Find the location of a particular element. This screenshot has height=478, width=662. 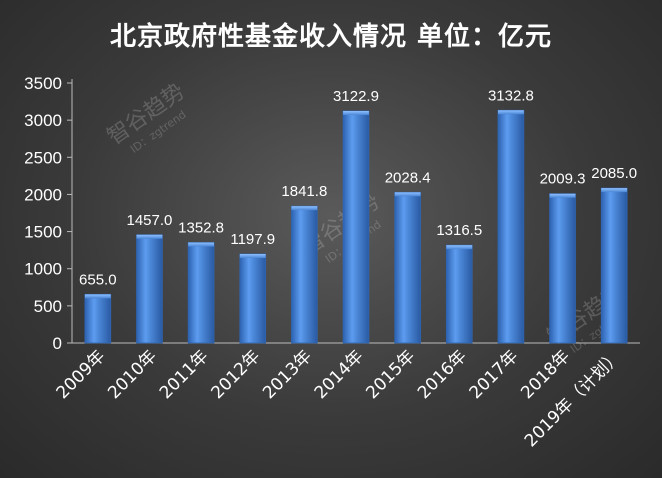

x-tick-label: 2011年 is located at coordinates (184, 374).